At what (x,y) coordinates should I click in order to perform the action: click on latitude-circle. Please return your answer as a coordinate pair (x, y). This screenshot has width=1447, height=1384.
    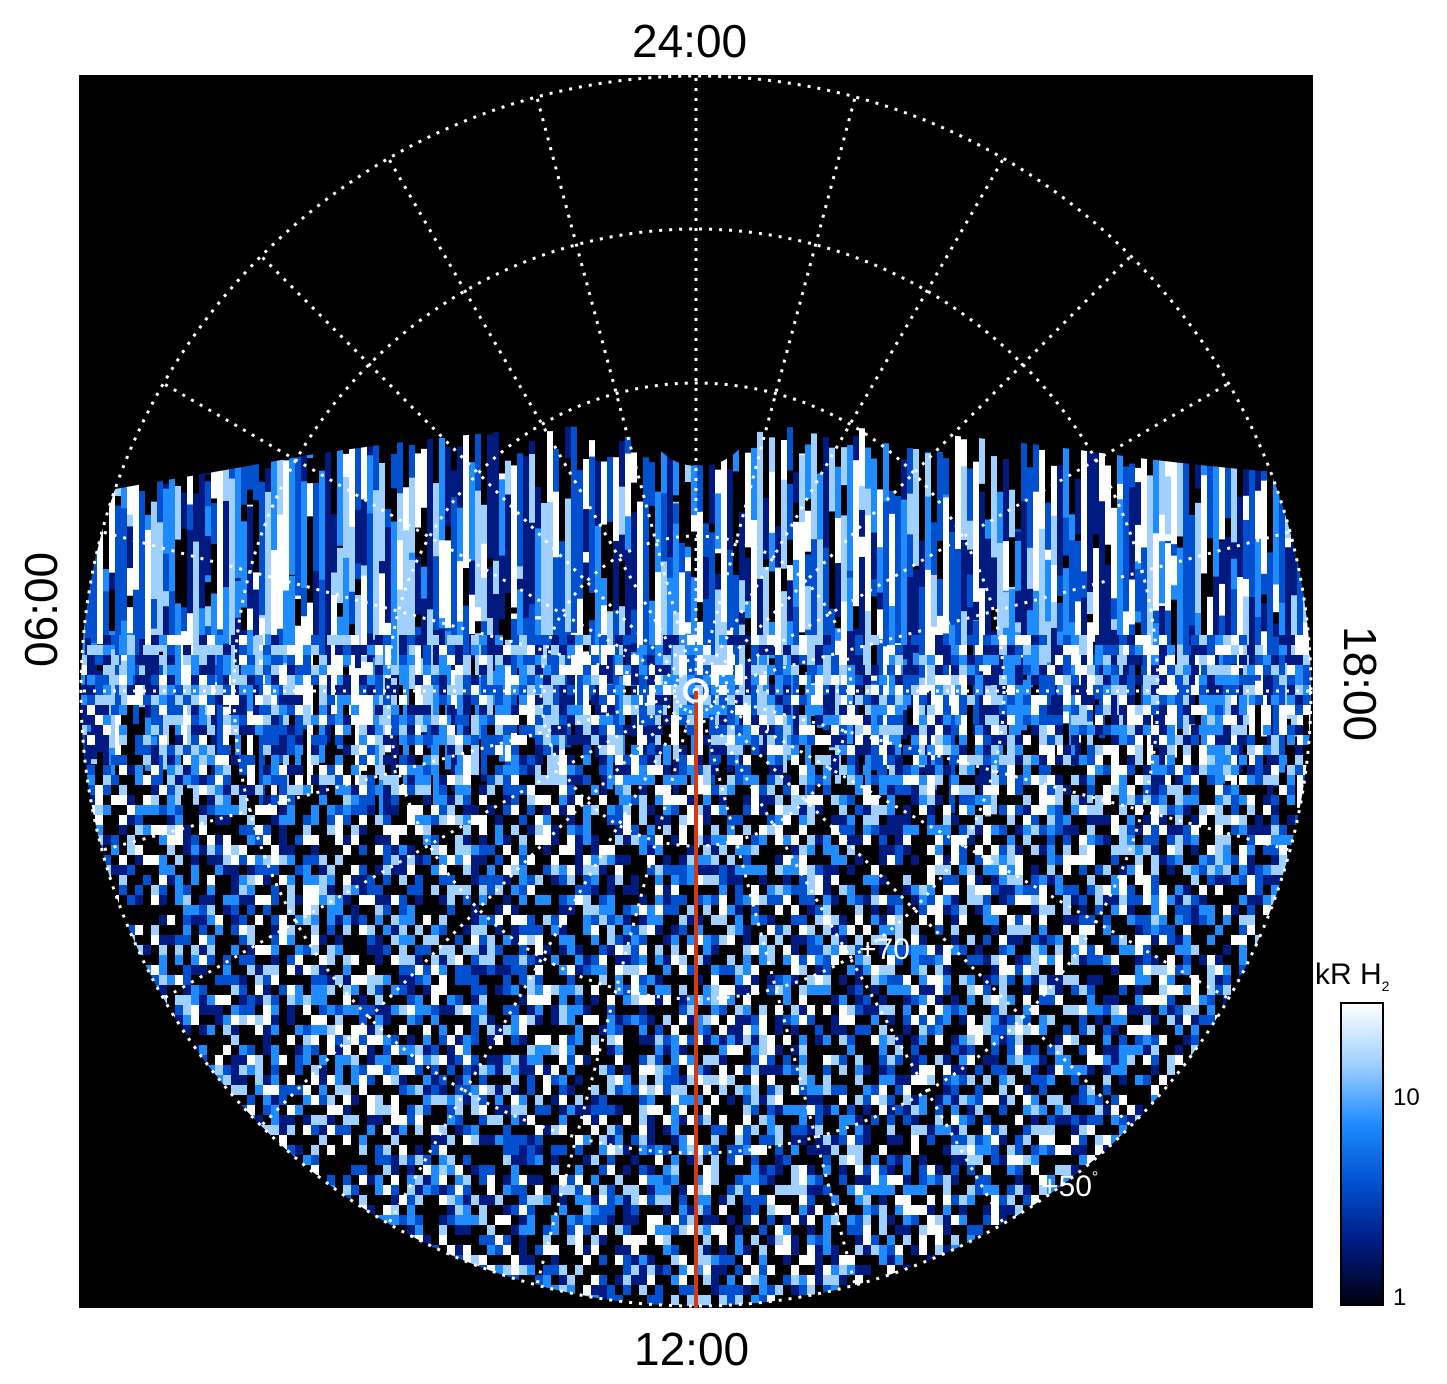
    Looking at the image, I should click on (696, 691).